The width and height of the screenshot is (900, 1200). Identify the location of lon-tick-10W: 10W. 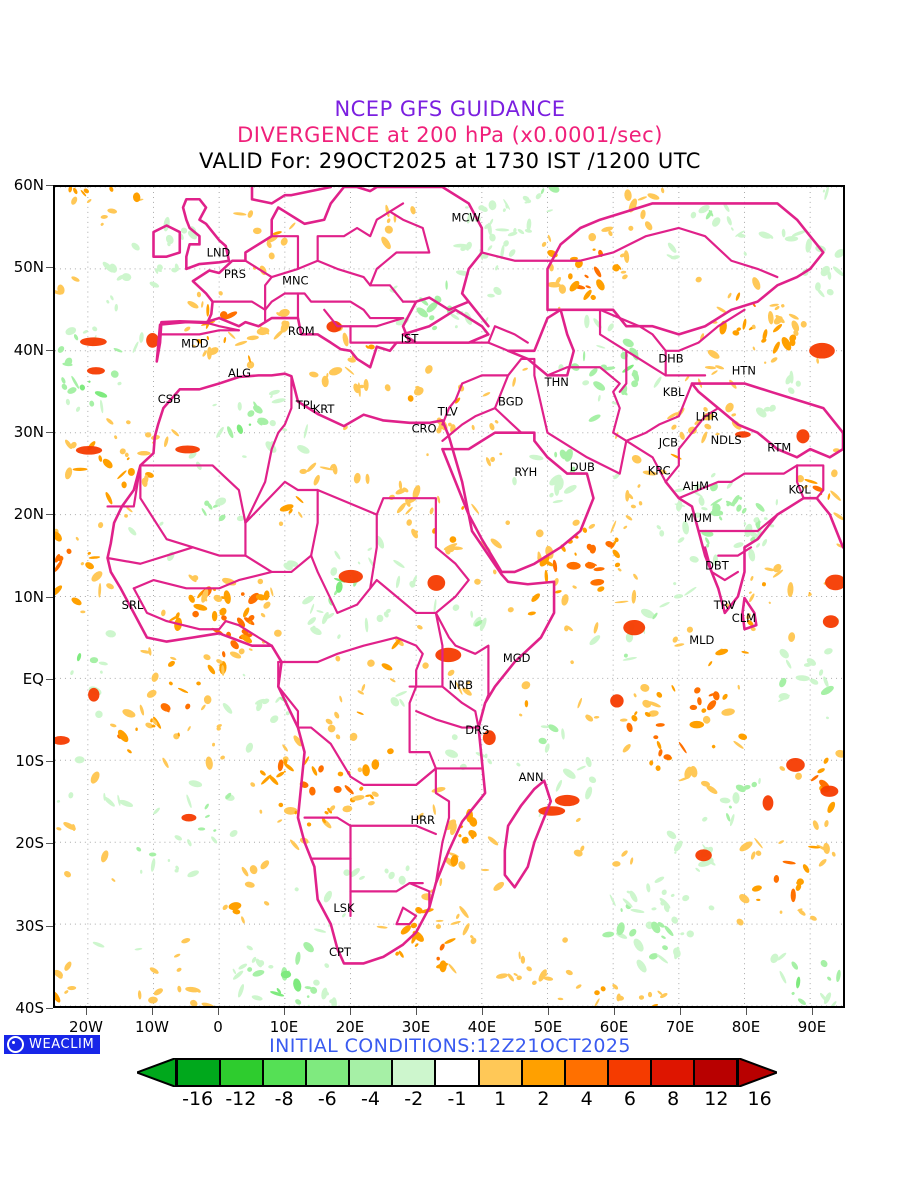
(152, 1027).